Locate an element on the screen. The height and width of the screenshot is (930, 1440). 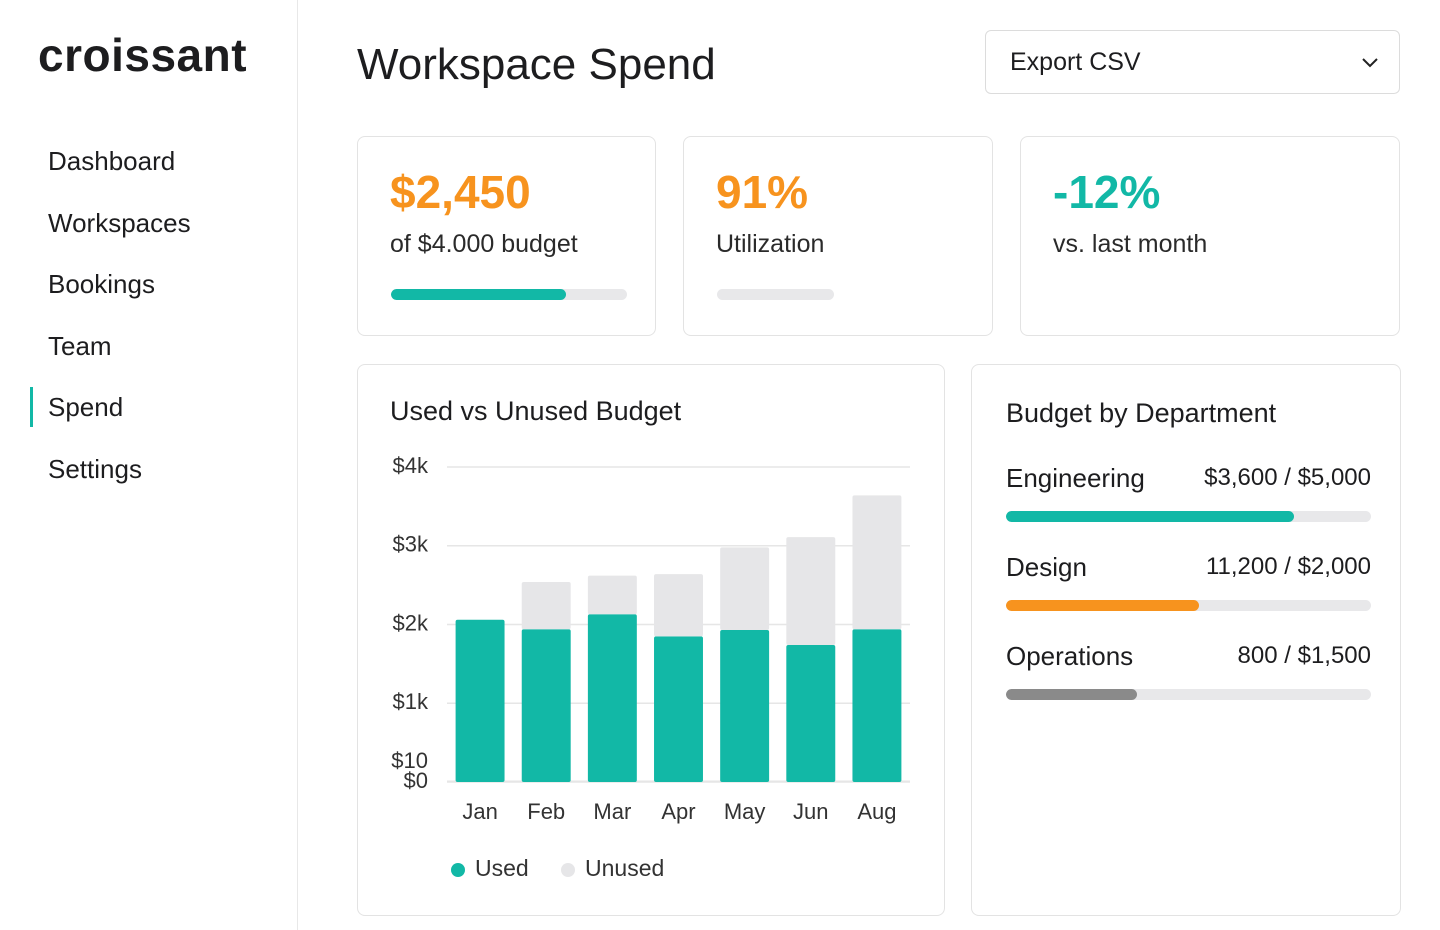
department-name: Engineering is located at coordinates (1075, 478).